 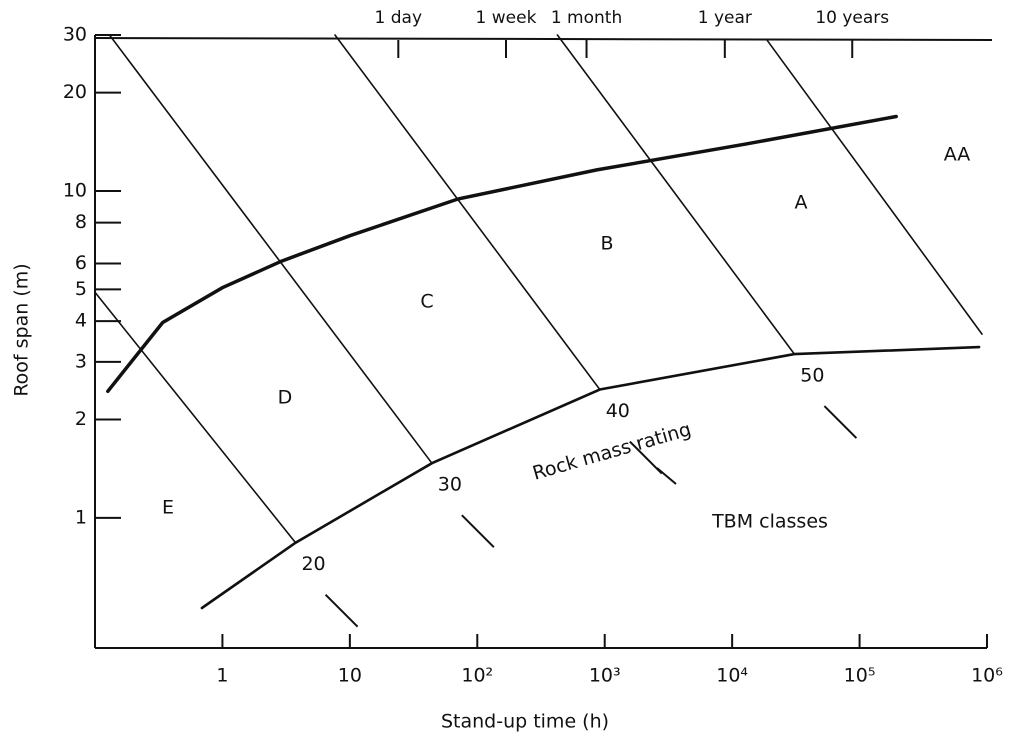 What do you see at coordinates (666, 476) in the screenshot?
I see `annotation-stroke` at bounding box center [666, 476].